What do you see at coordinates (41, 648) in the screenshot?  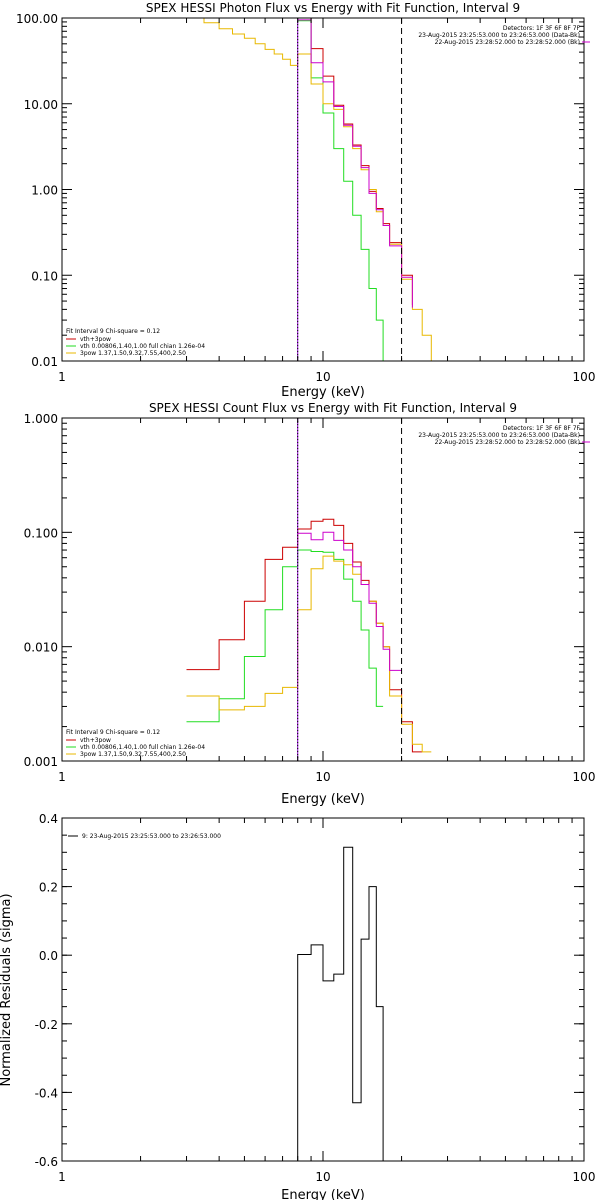 I see `count-flux-y-tick-label: 0.010` at bounding box center [41, 648].